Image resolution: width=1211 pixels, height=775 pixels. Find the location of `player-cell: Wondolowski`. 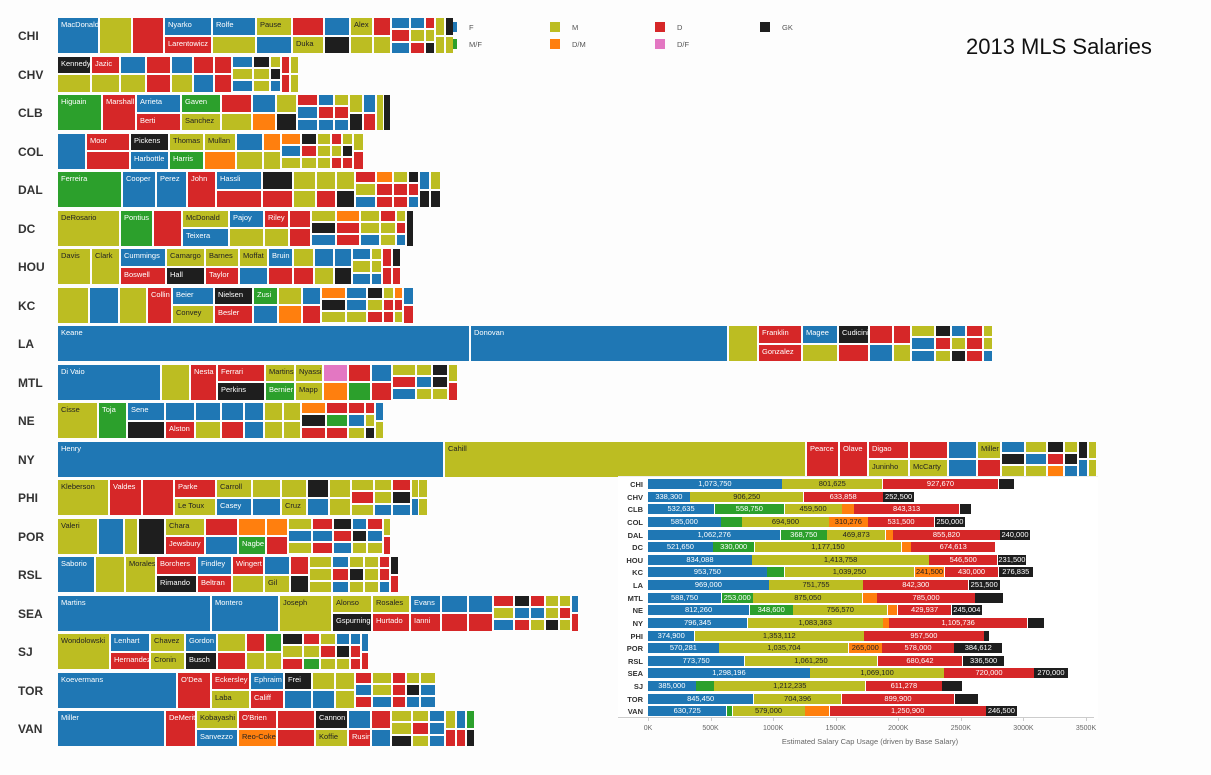

player-cell: Wondolowski is located at coordinates (83, 651).